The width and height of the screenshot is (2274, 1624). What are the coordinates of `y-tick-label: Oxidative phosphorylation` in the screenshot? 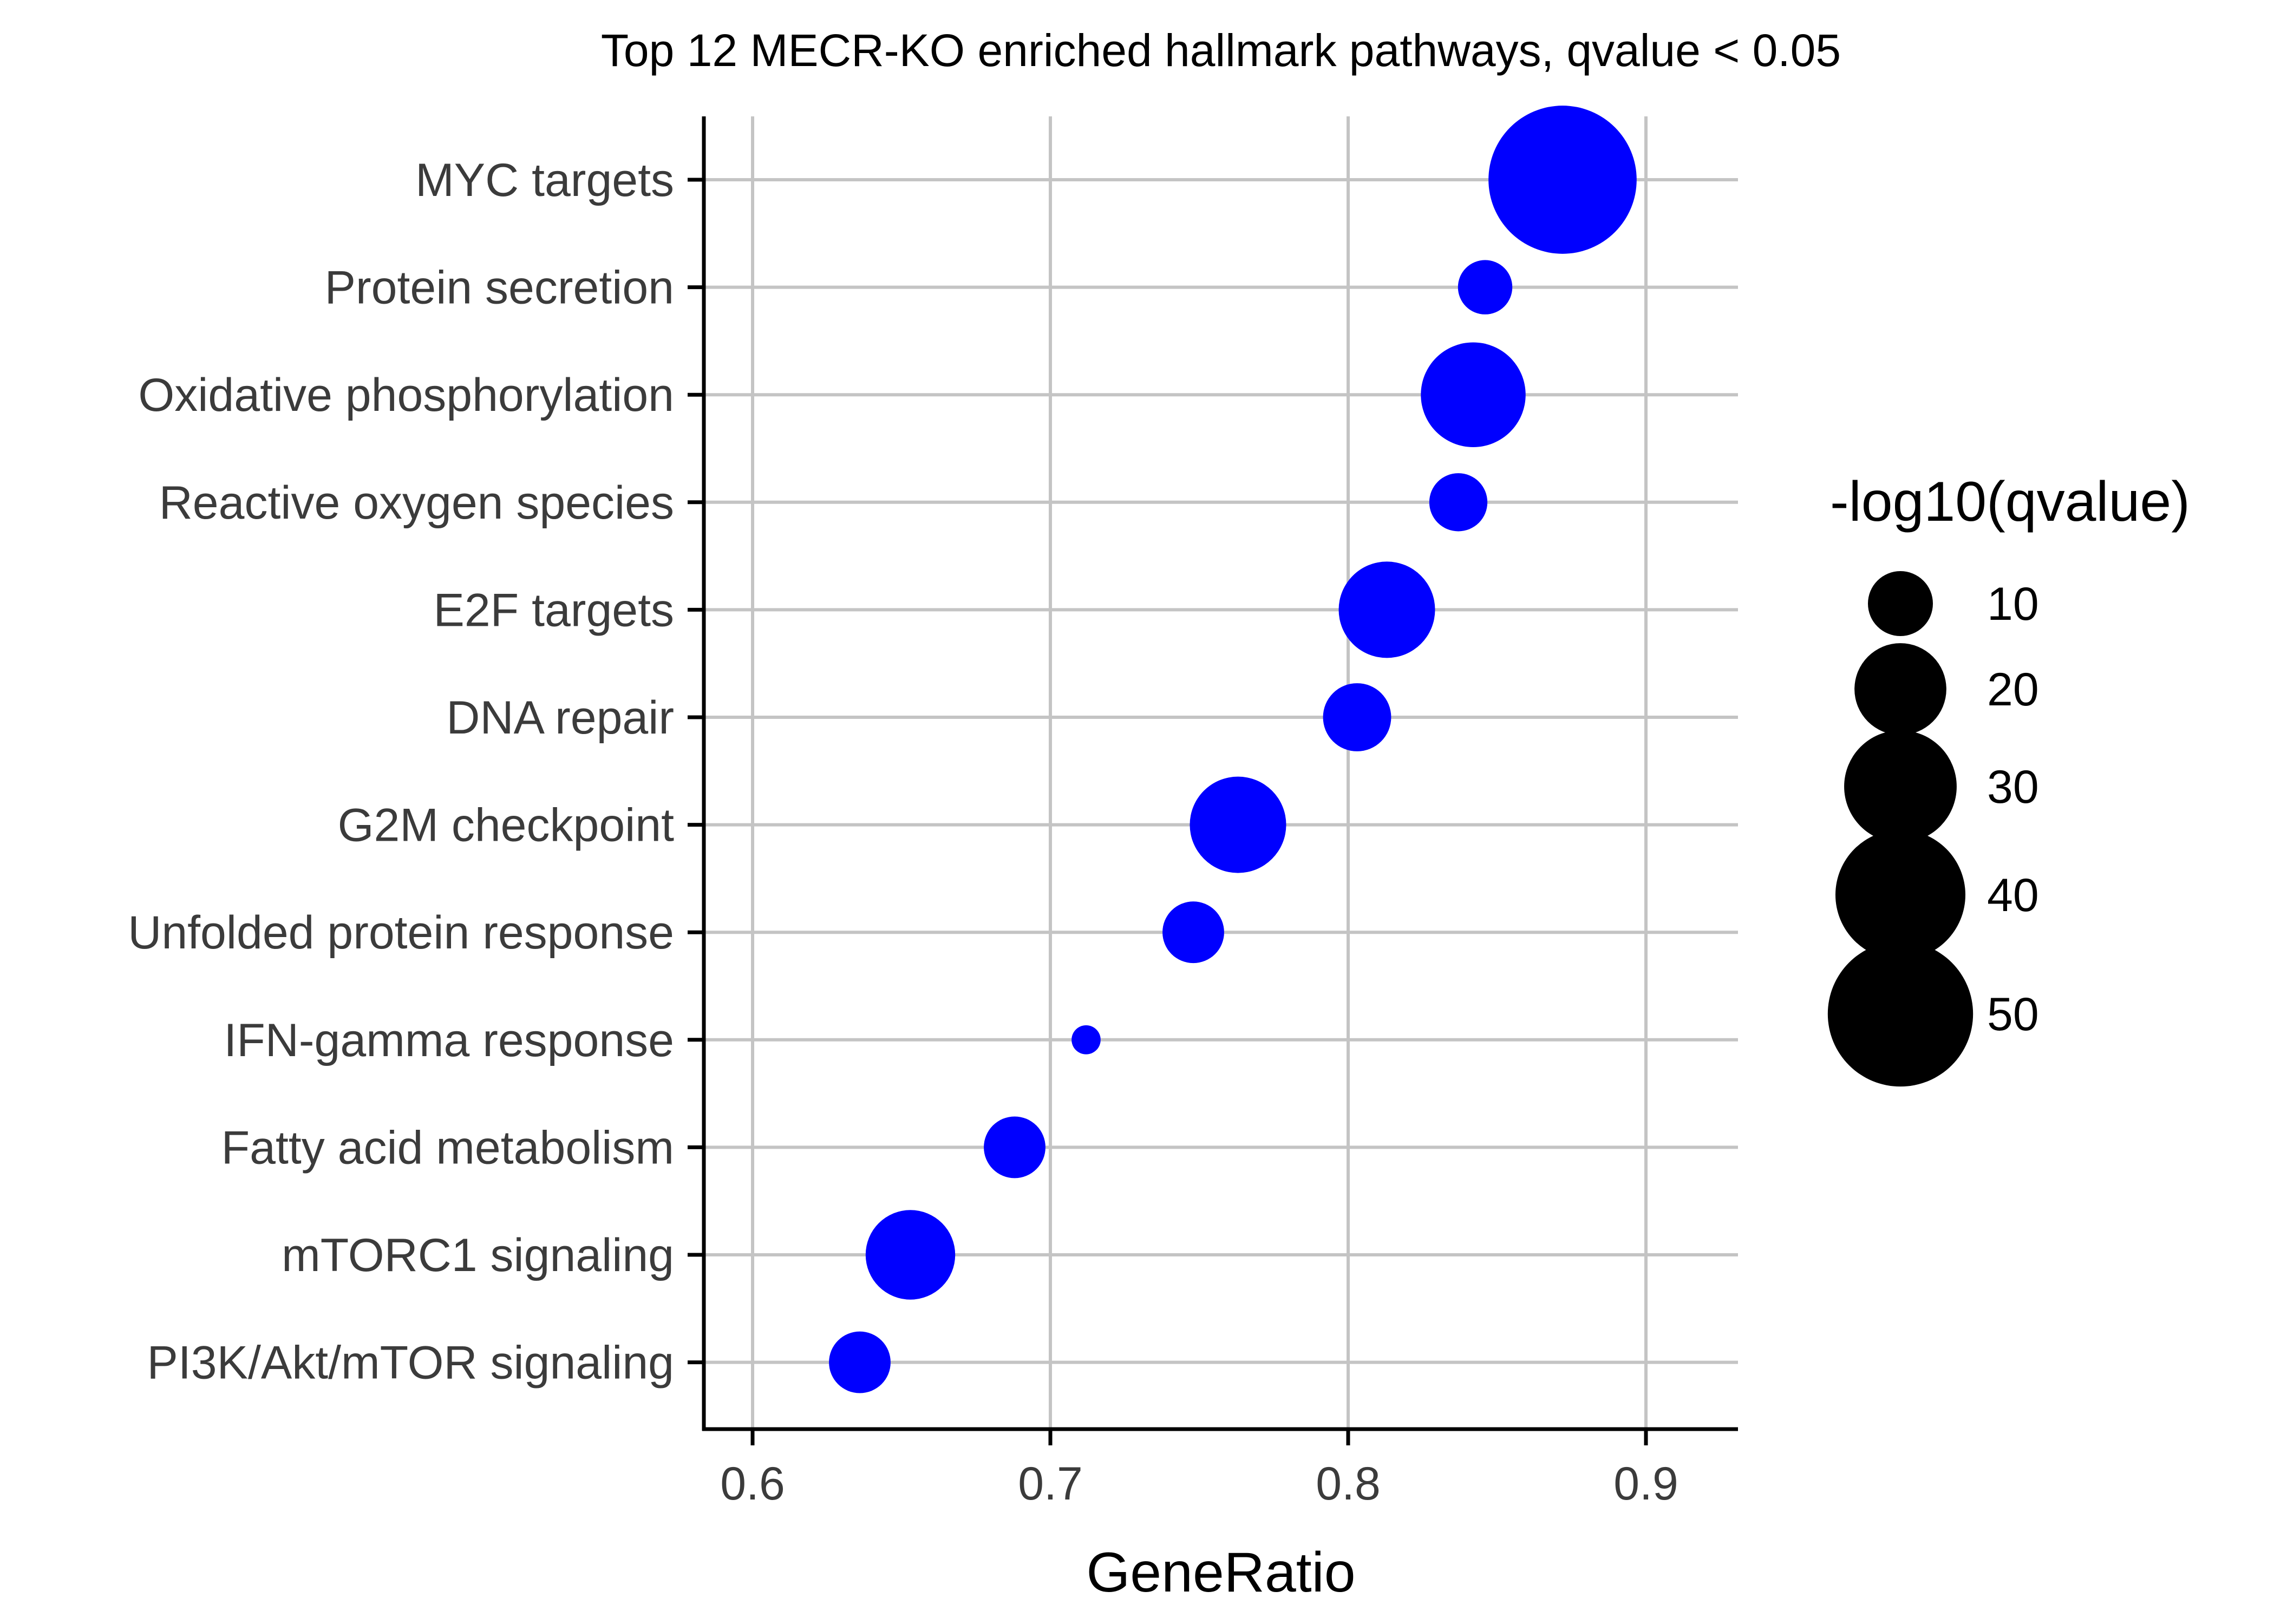 It's located at (406, 395).